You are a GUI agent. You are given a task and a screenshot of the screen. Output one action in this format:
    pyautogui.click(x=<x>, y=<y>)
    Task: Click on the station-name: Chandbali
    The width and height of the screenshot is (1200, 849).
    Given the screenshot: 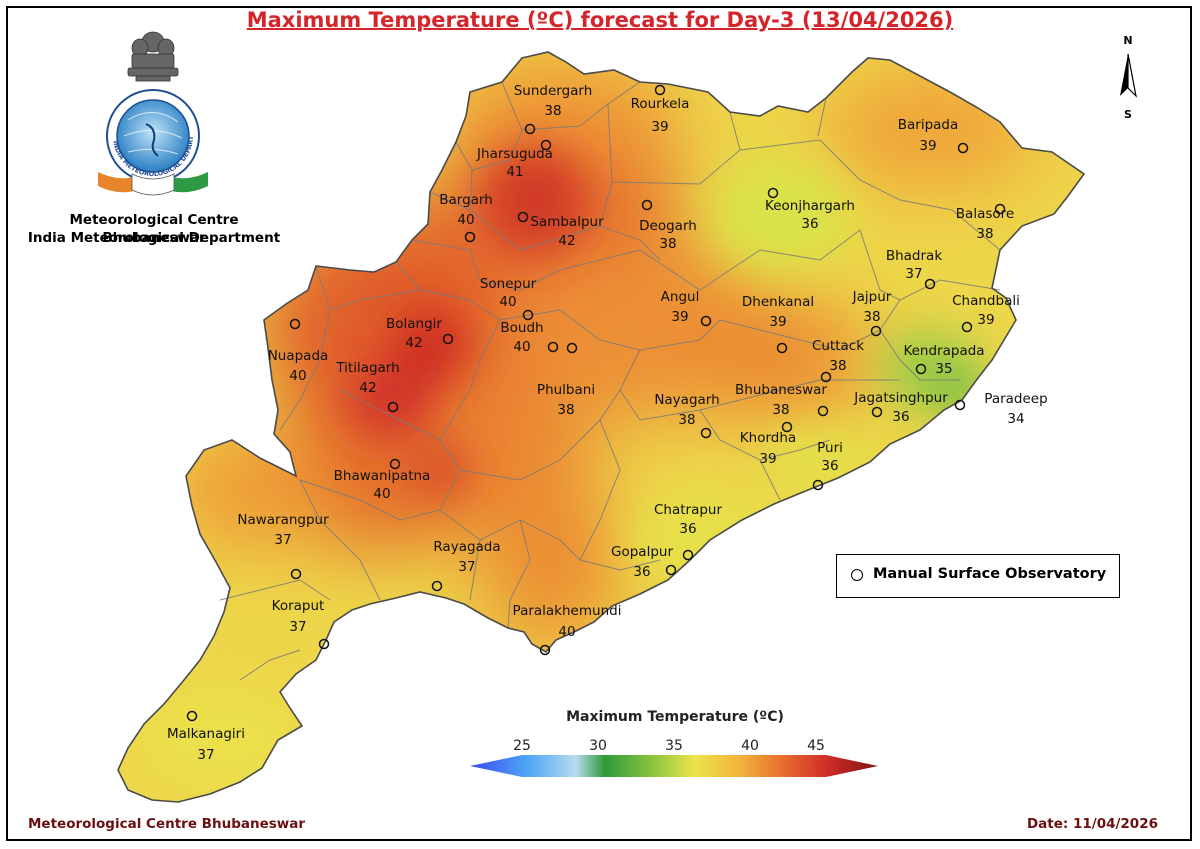 What is the action you would take?
    pyautogui.click(x=986, y=301)
    